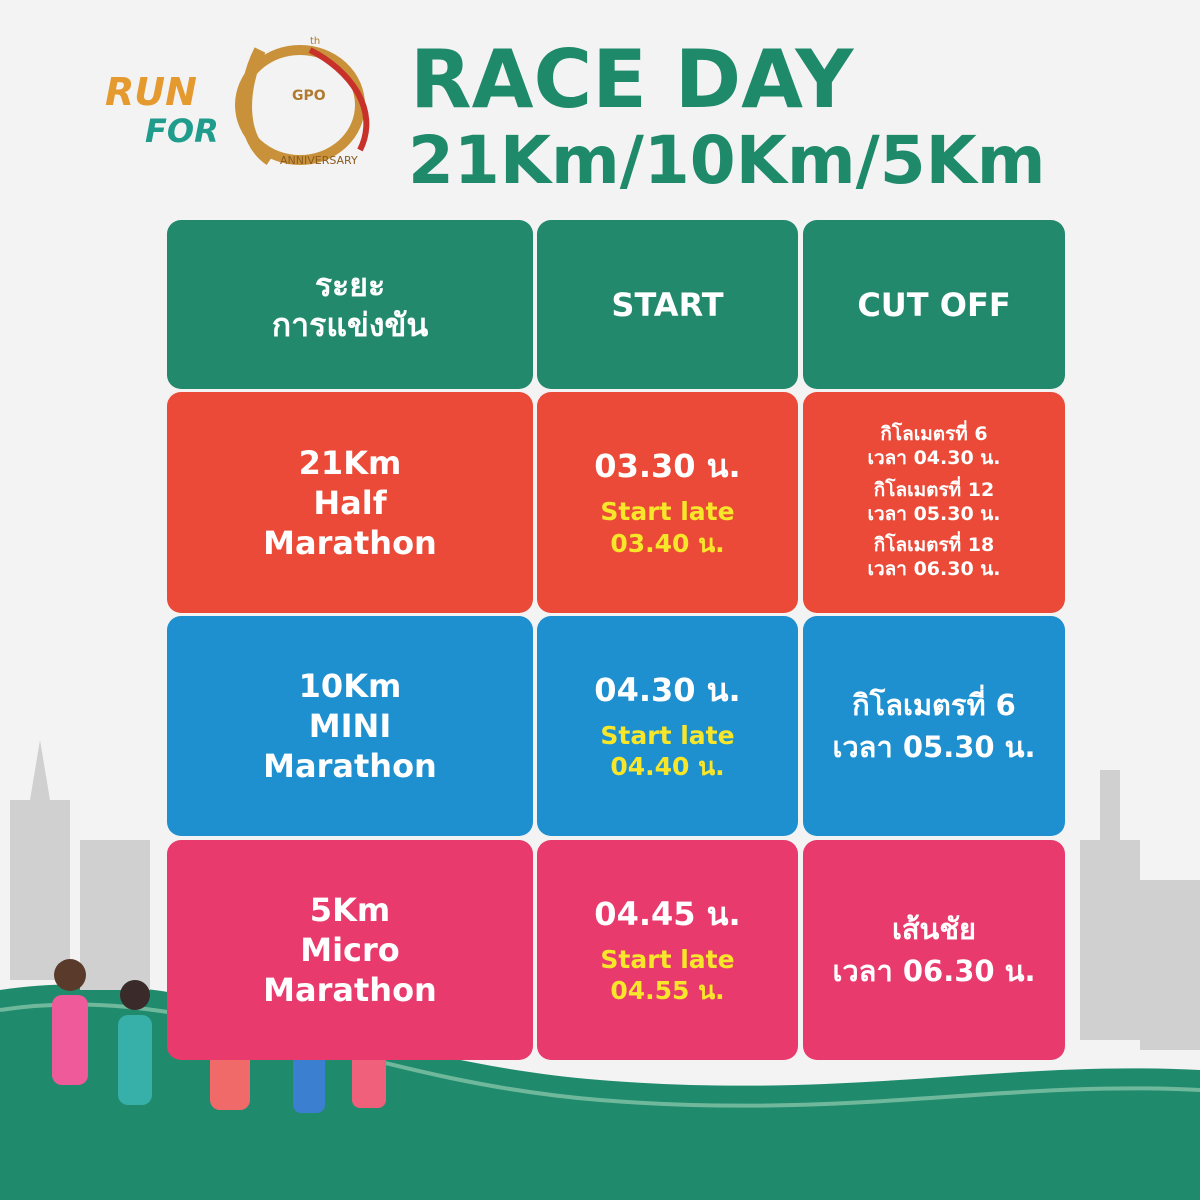  I want to click on table-cell: 10Km MINI Marathon, so click(350, 726).